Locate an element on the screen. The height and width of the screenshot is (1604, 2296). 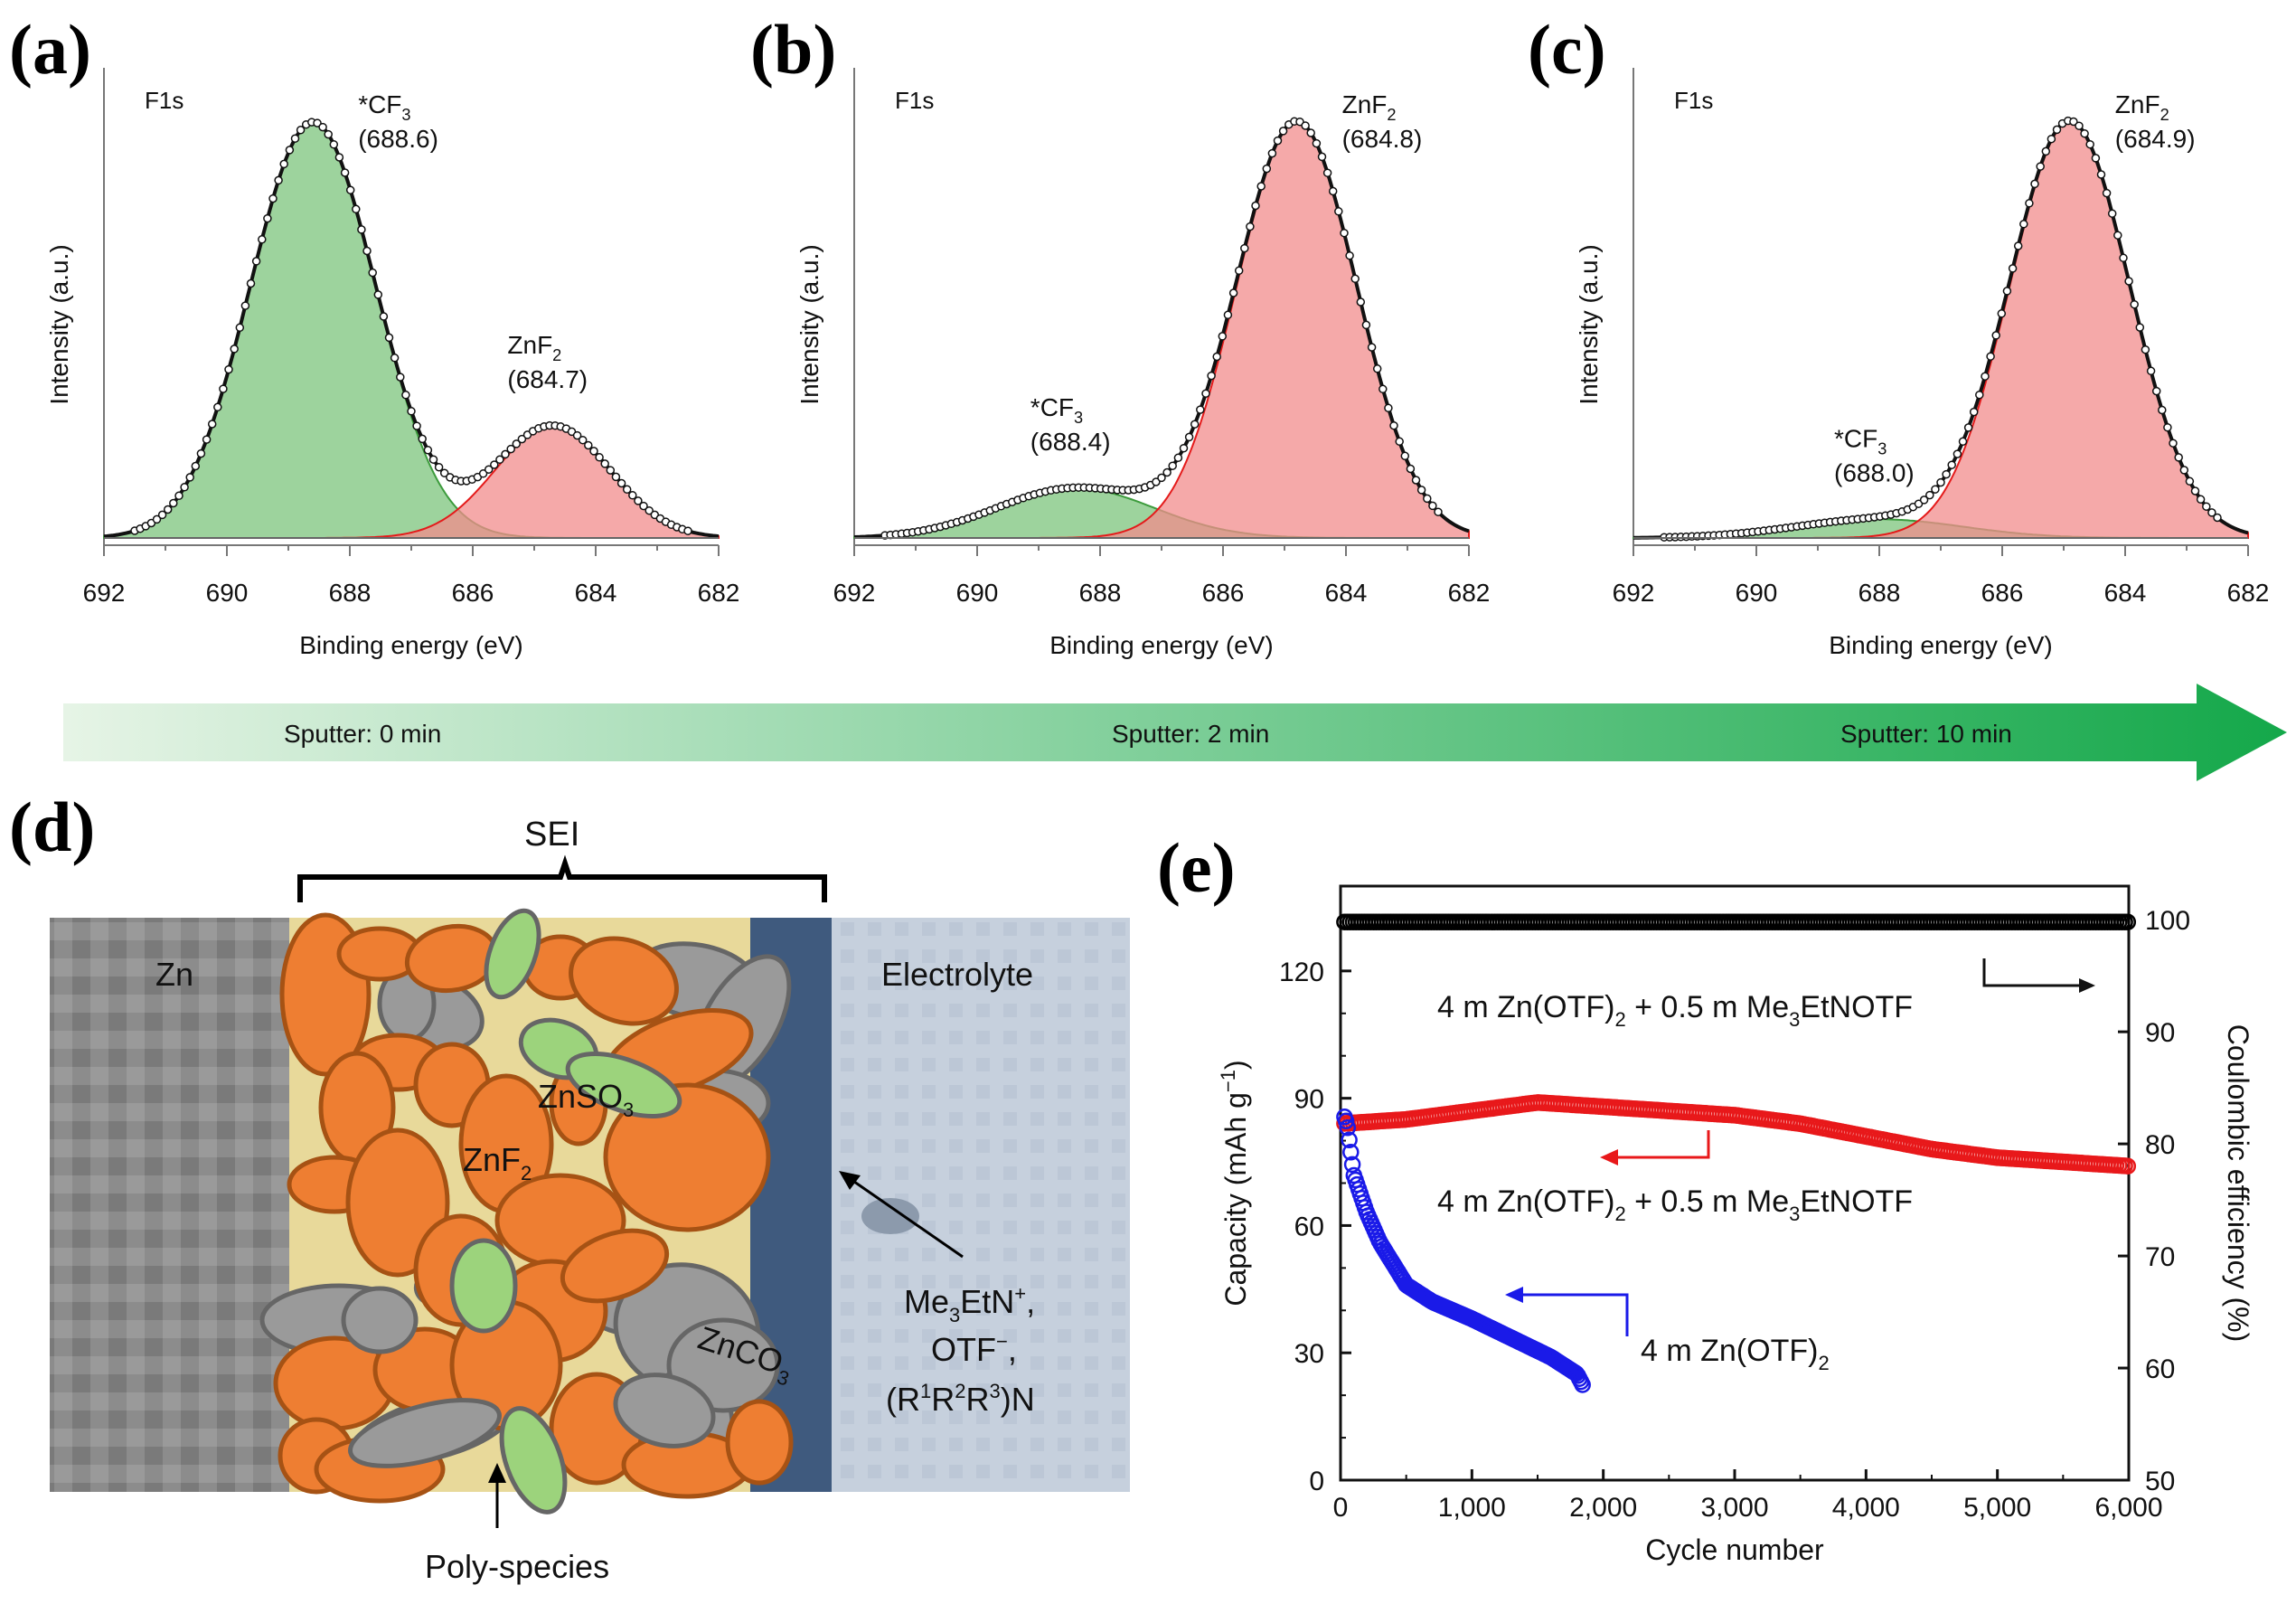
otf-label: OTF−, is located at coordinates (974, 1349).